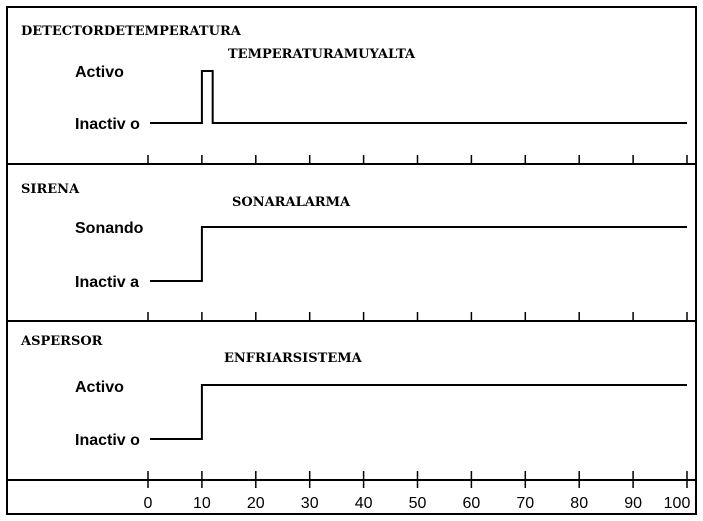 The image size is (703, 521). What do you see at coordinates (310, 503) in the screenshot?
I see `axis-tick-label: 30` at bounding box center [310, 503].